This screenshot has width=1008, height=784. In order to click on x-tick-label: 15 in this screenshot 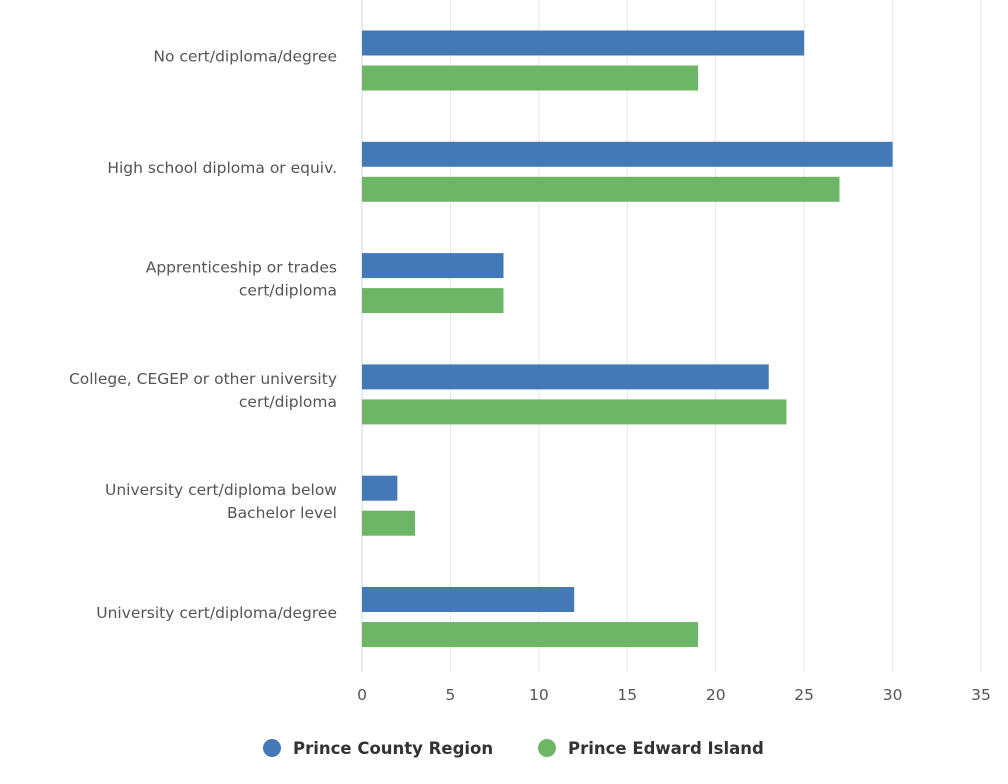, I will do `click(627, 695)`.